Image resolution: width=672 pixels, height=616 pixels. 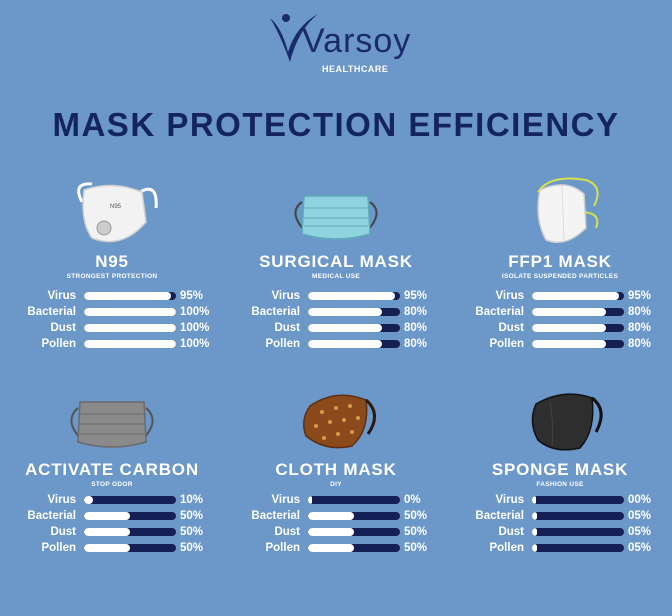 I want to click on stat-row-dust: Dust 05%, so click(x=560, y=532).